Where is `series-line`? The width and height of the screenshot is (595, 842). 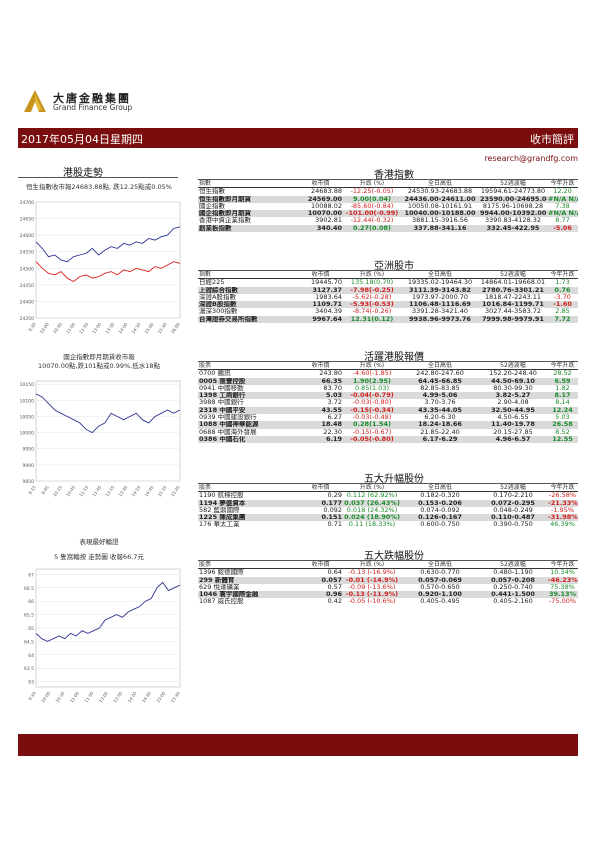
series-line is located at coordinates (108, 244).